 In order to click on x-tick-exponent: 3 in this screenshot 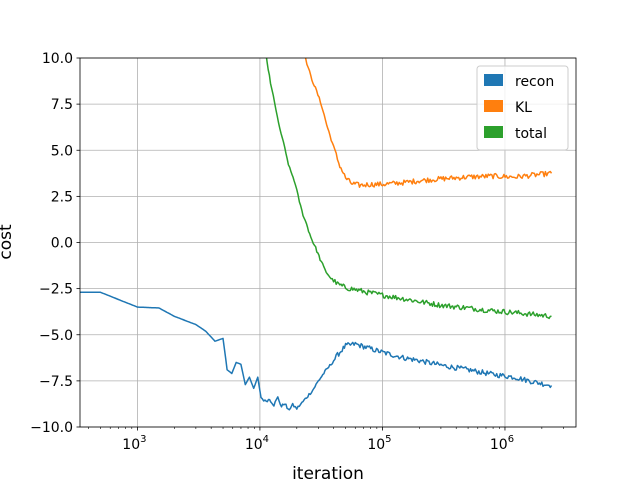, I will do `click(143, 439)`.